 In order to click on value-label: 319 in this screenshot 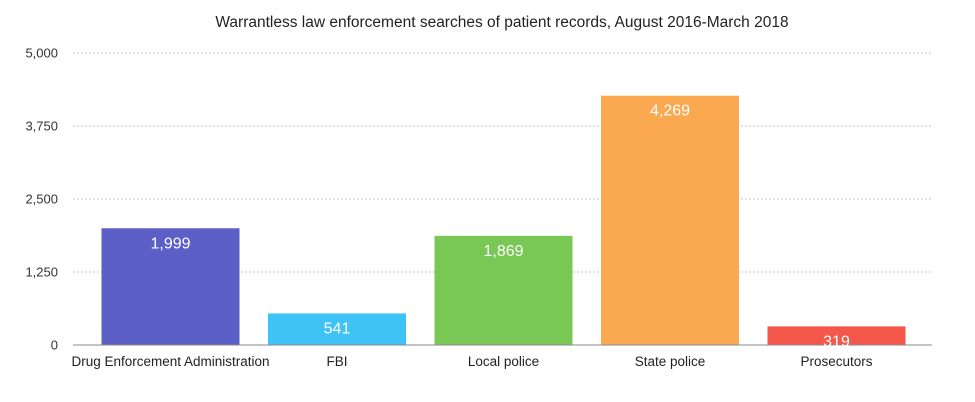, I will do `click(836, 341)`.